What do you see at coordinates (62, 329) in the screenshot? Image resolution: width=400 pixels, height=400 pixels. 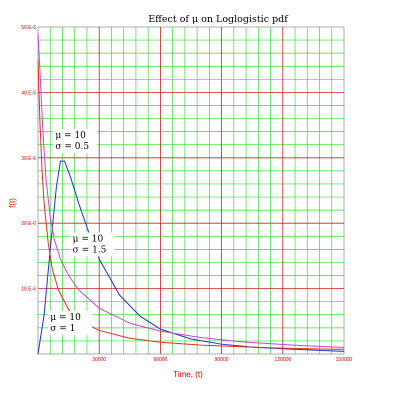 I see `annotation-text: σ = 1` at bounding box center [62, 329].